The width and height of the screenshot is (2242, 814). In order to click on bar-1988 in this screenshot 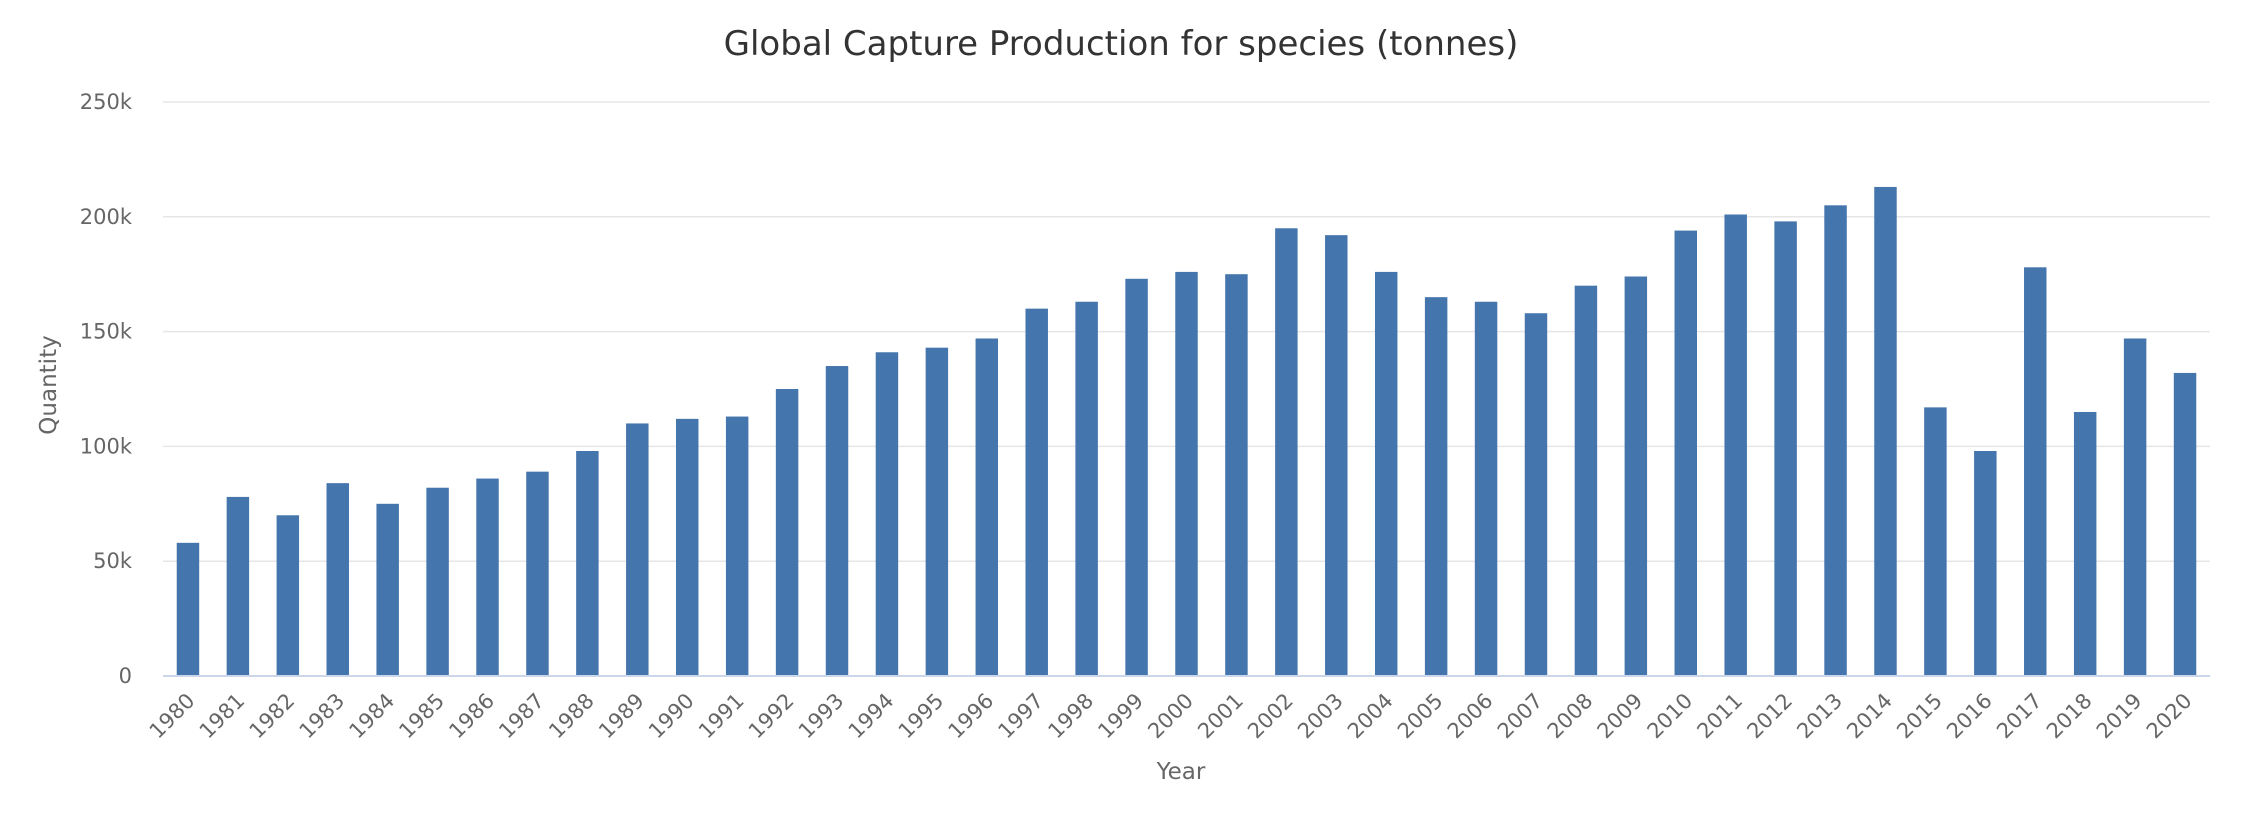, I will do `click(587, 563)`.